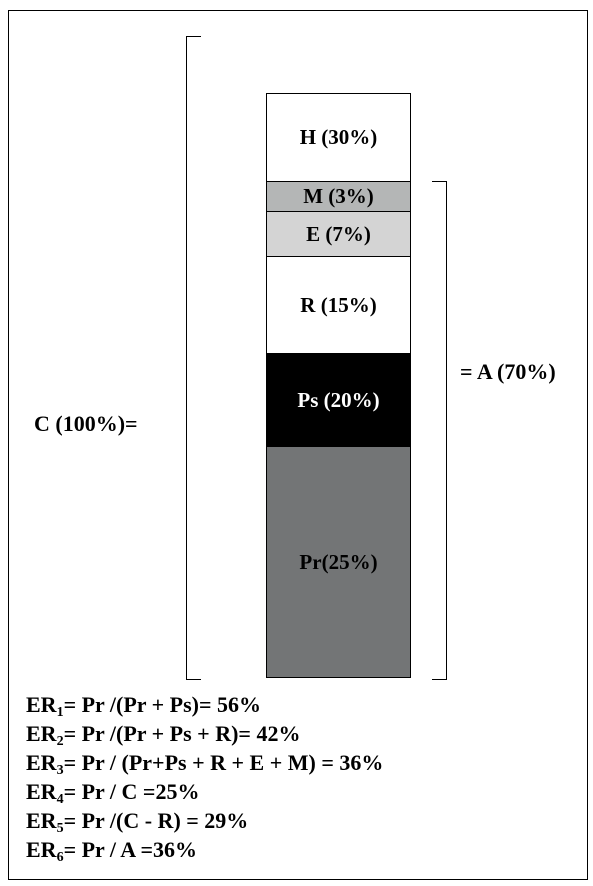  What do you see at coordinates (508, 371) in the screenshot?
I see `a-total-label: = A (70%)` at bounding box center [508, 371].